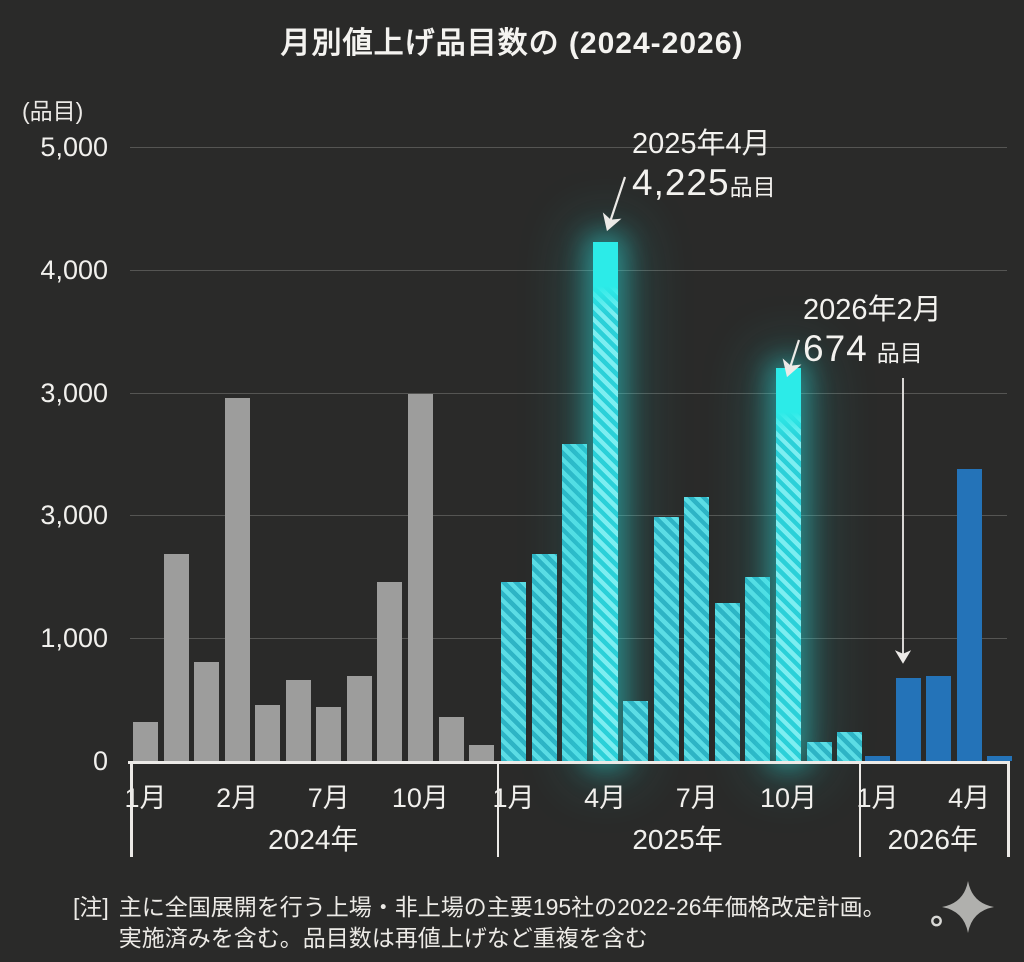 This screenshot has height=962, width=1024. Describe the element at coordinates (53, 111) in the screenshot. I see `y-axis-unit-label: (品目)` at that location.